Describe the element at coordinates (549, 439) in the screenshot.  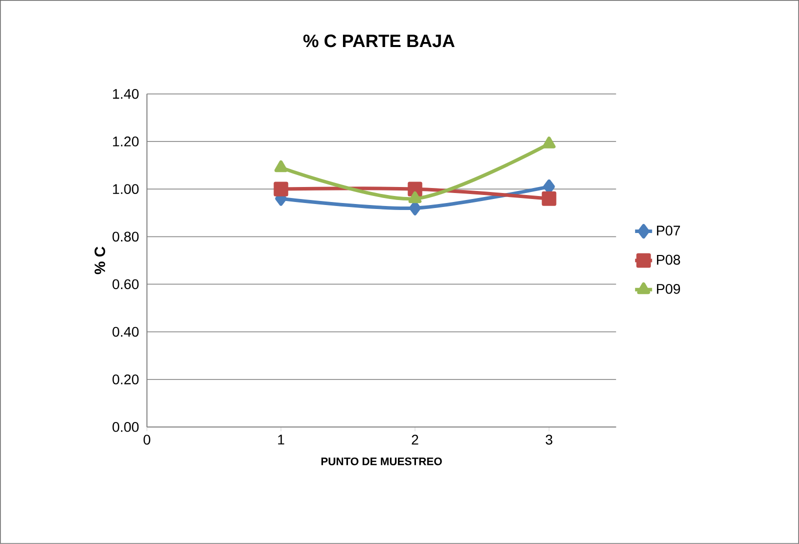
I see `x-tick-label: 3` at that location.